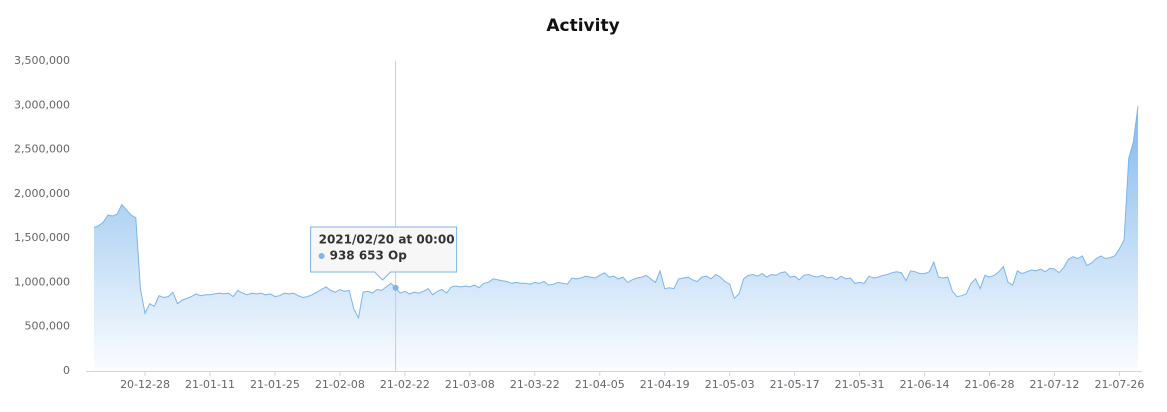 This screenshot has height=412, width=1167. Describe the element at coordinates (42, 104) in the screenshot. I see `y-tick-label: 3,000,000` at that location.